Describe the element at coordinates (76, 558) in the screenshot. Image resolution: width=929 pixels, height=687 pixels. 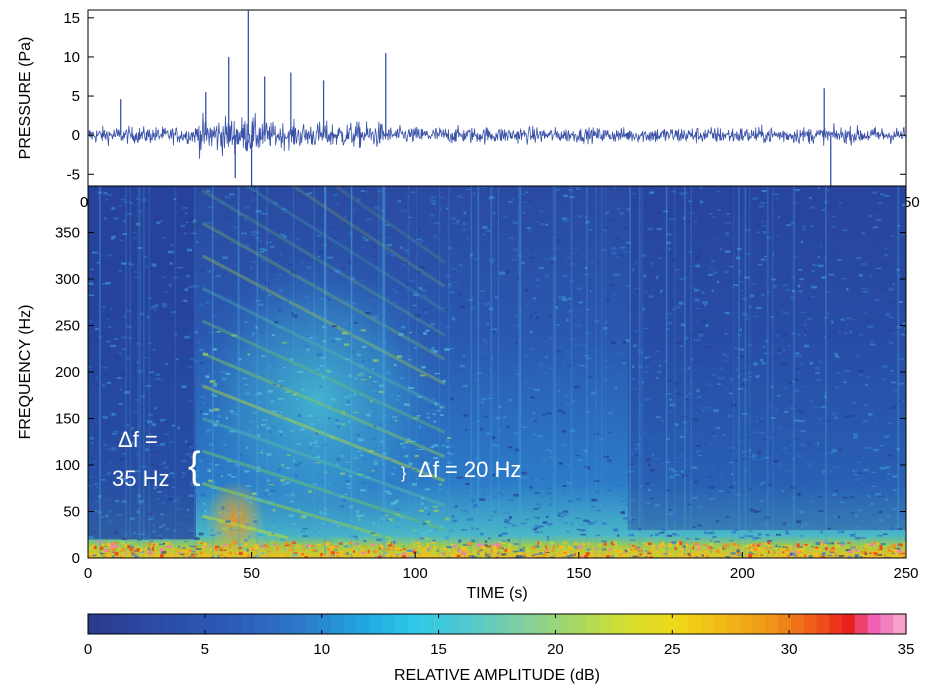
I see `spectrogram-ytick-label: 0` at that location.